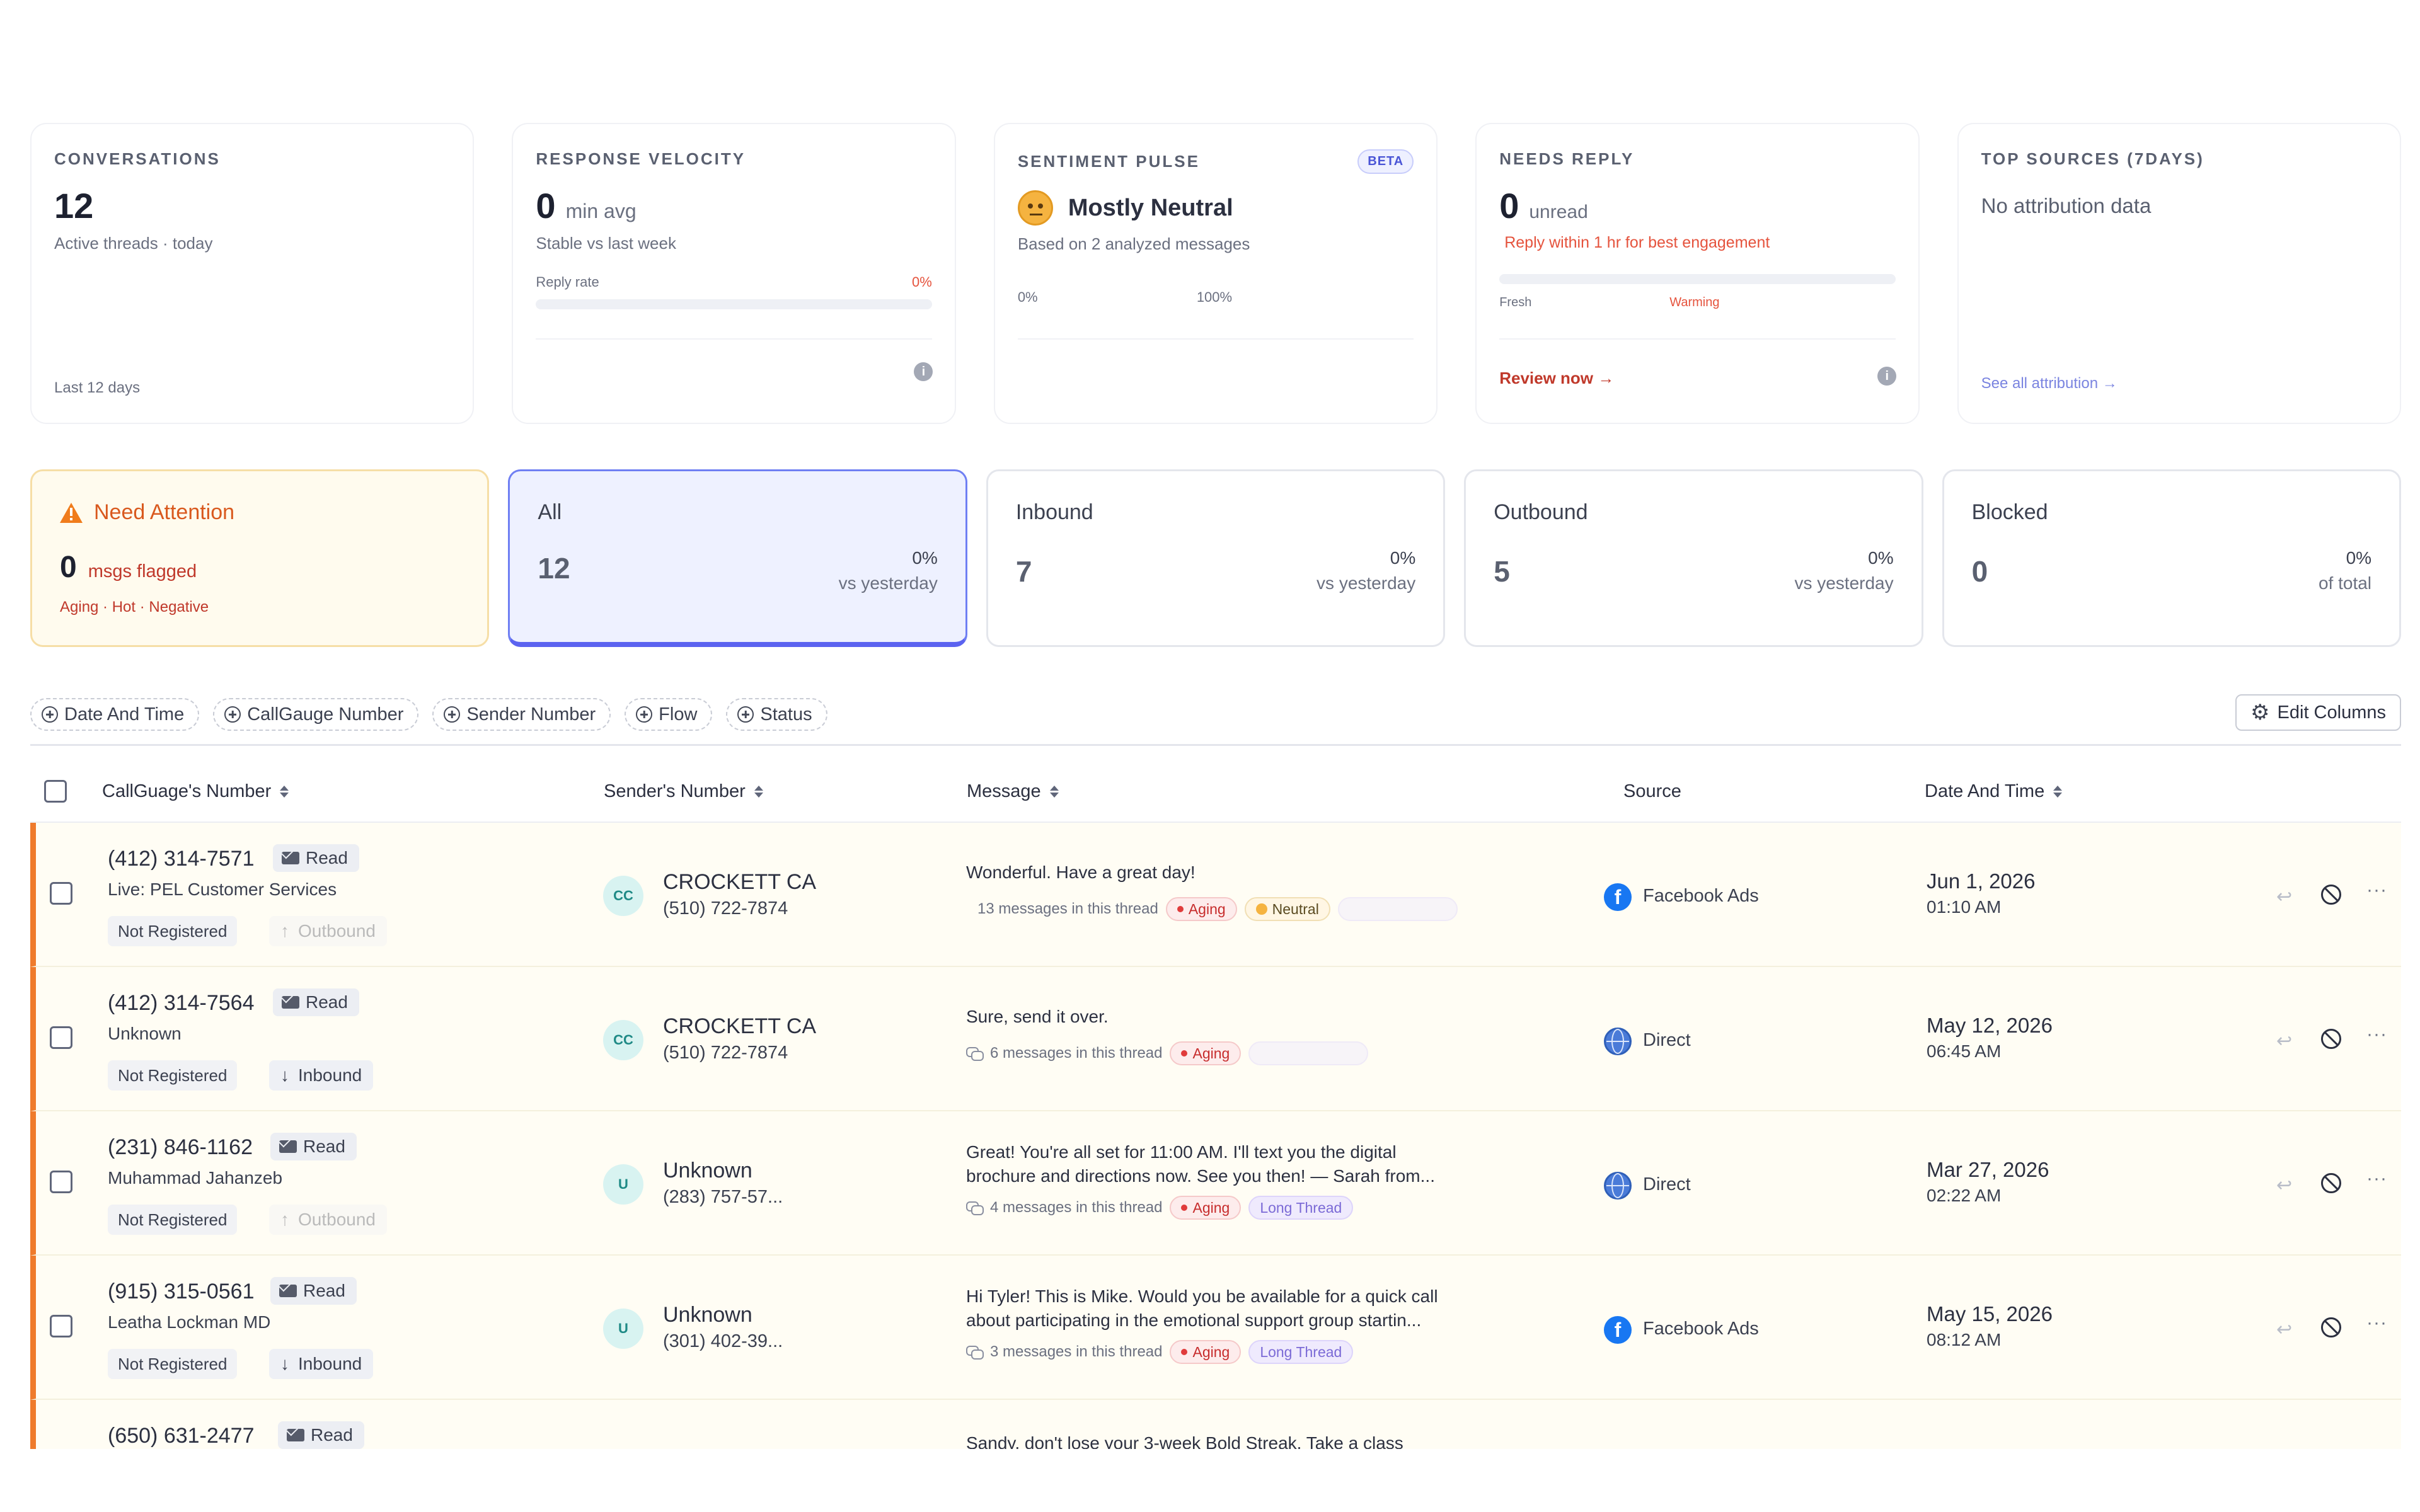  Describe the element at coordinates (1965, 1195) in the screenshot. I see `message-time: 02:22 AM` at that location.